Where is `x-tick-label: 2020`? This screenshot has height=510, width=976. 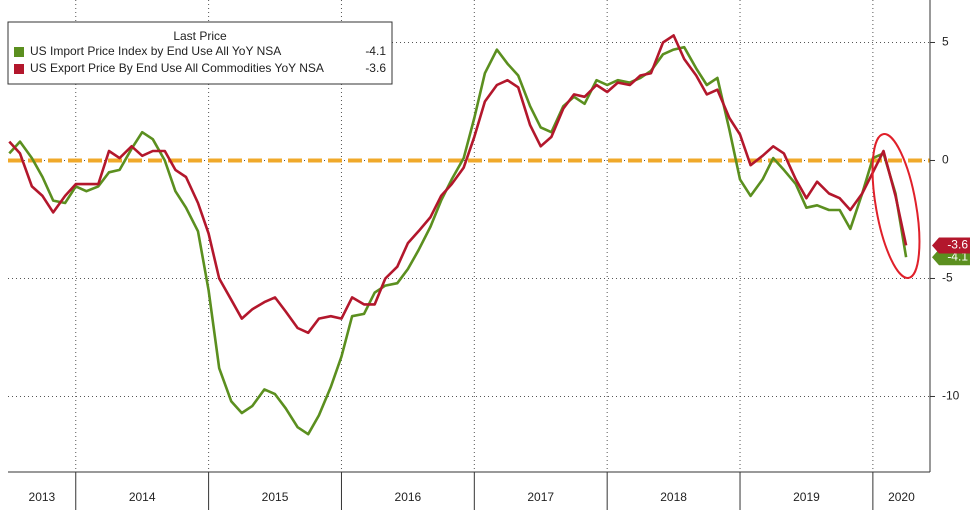
x-tick-label: 2020 is located at coordinates (901, 497).